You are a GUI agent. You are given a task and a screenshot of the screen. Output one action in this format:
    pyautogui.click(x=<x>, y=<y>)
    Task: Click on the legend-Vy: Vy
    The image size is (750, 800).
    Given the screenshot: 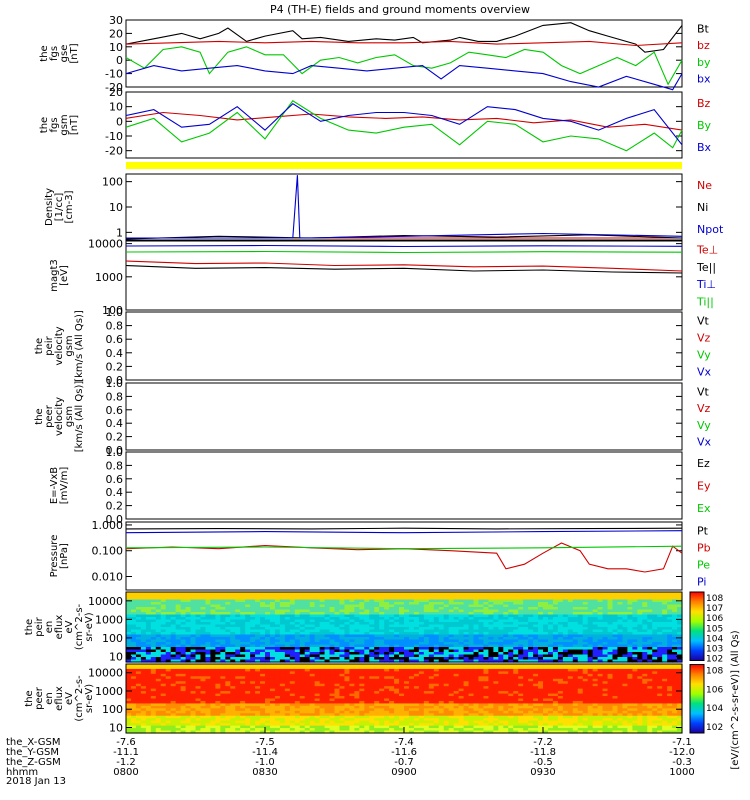 What is the action you would take?
    pyautogui.click(x=704, y=425)
    